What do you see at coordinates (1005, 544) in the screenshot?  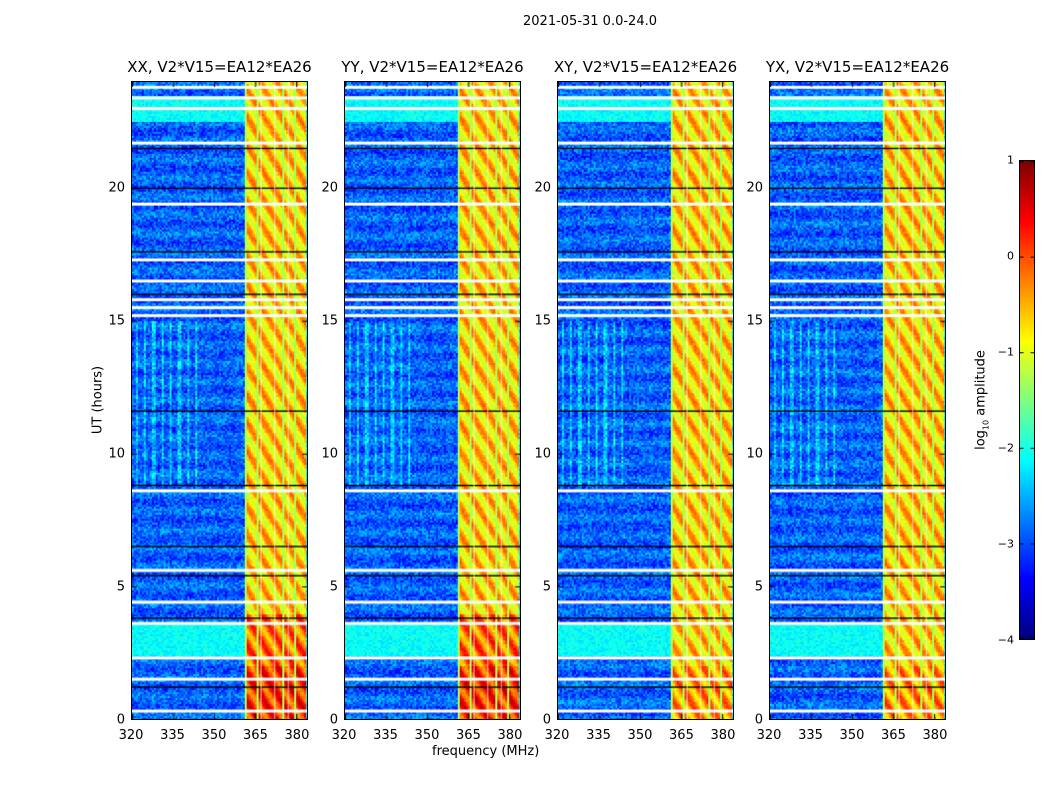 I see `colorbar-tick-label: −3` at bounding box center [1005, 544].